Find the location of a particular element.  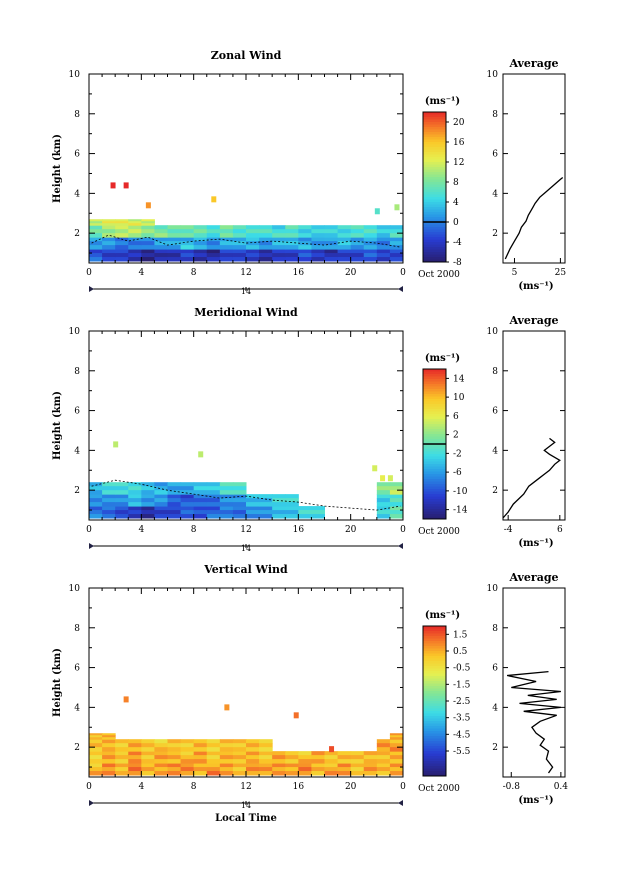

colorbar-tick-label: -10 is located at coordinates (460, 492).